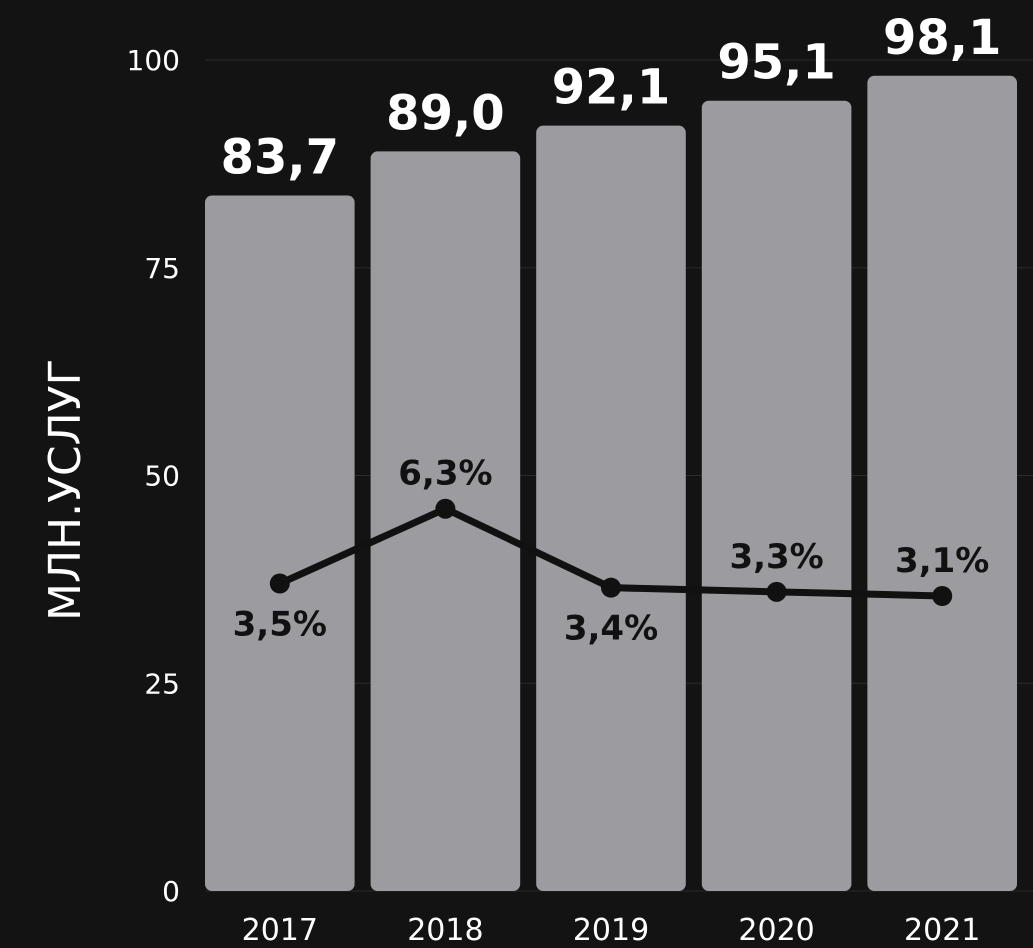 This screenshot has width=1033, height=948. What do you see at coordinates (171, 891) in the screenshot?
I see `y-tick-label: 0` at bounding box center [171, 891].